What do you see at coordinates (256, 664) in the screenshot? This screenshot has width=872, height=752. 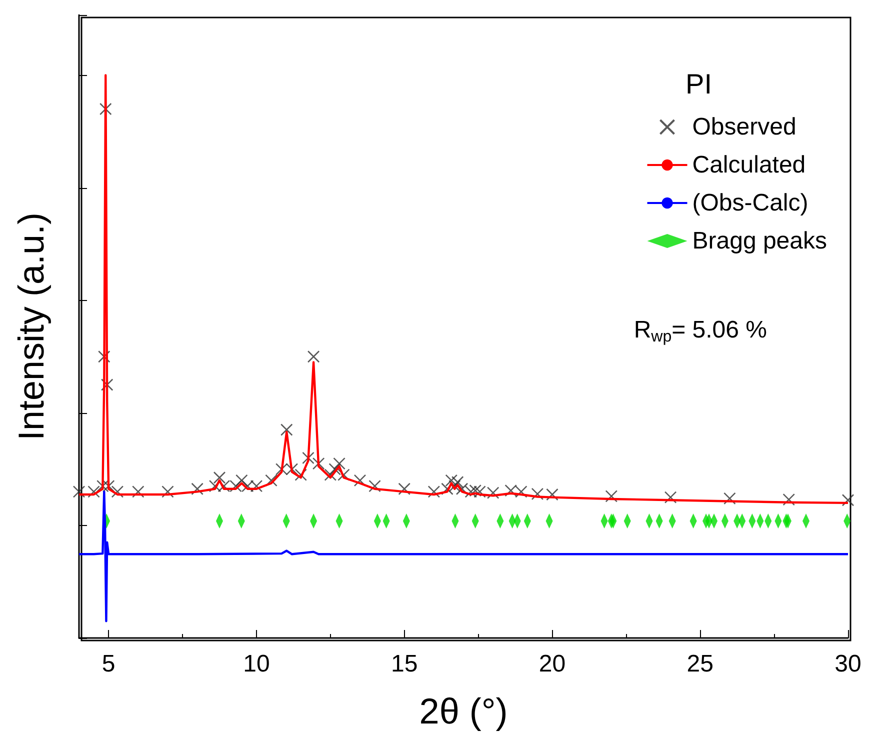 I see `x-tick-label: 10` at bounding box center [256, 664].